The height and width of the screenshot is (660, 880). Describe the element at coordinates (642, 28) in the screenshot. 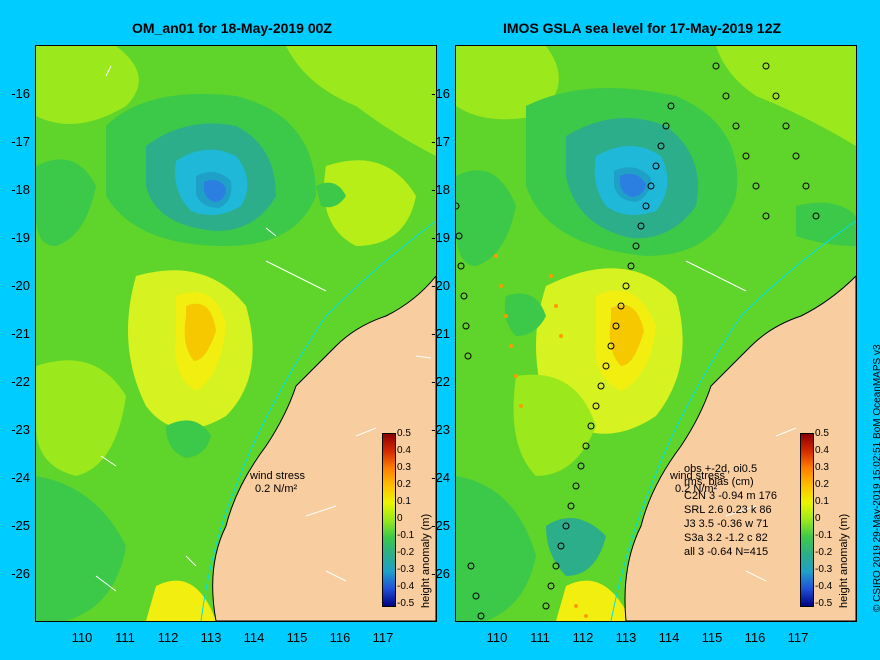

I see `right-panel-title: IMOS GSLA sea level for 17-May-2019 12Z` at that location.